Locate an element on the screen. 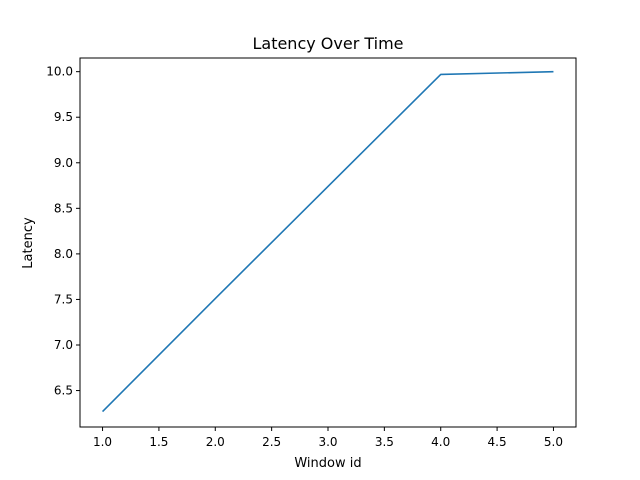 The image size is (640, 480). y-tick-label: 9.5 is located at coordinates (63, 117).